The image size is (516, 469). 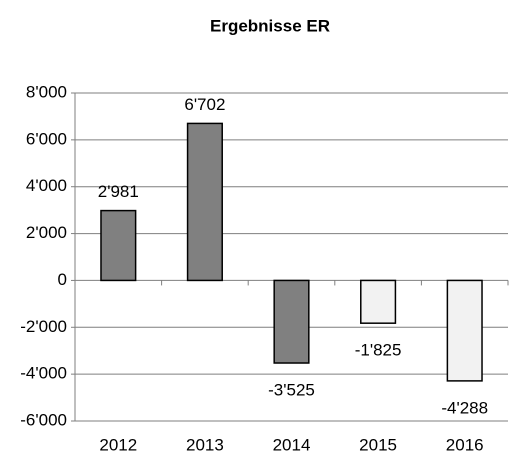 I want to click on x-tick-label: 2013, so click(x=205, y=444).